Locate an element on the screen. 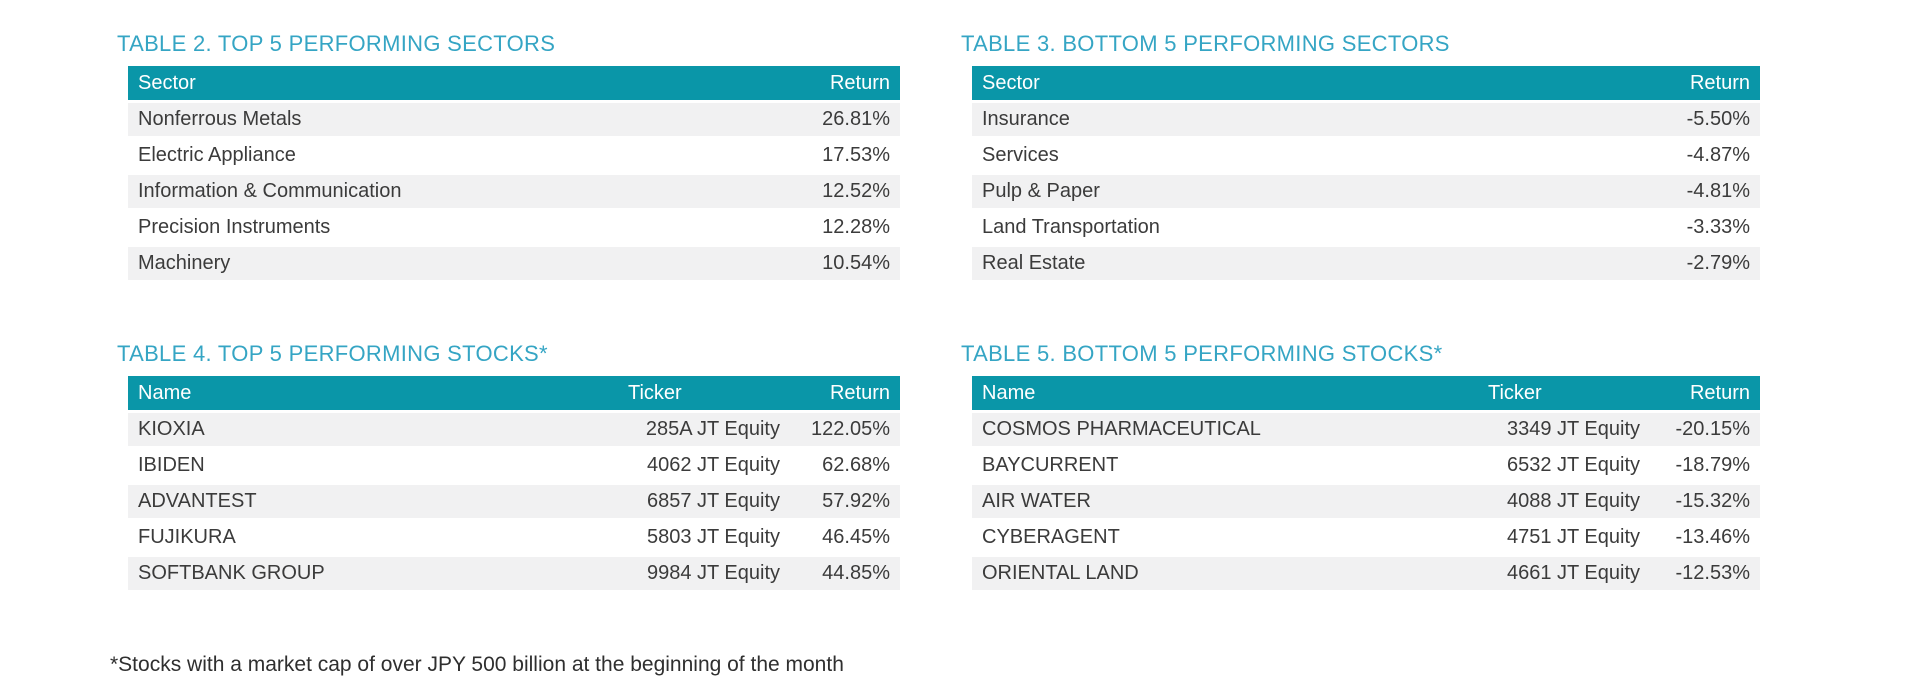  cell-return: -5.50% is located at coordinates (1718, 119).